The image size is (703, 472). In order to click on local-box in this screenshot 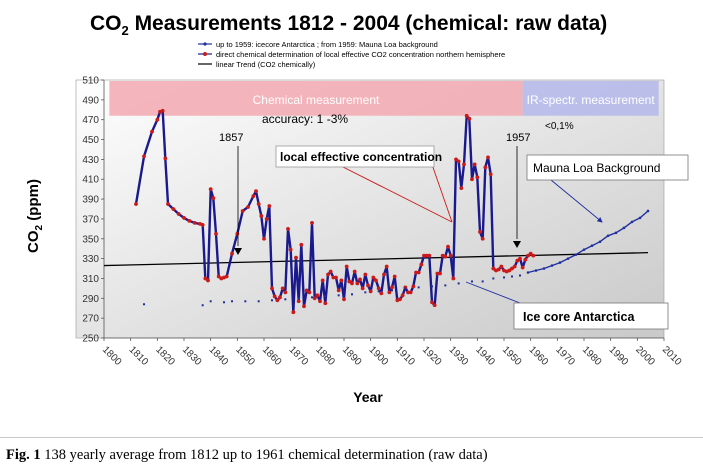, I will do `click(355, 156)`.